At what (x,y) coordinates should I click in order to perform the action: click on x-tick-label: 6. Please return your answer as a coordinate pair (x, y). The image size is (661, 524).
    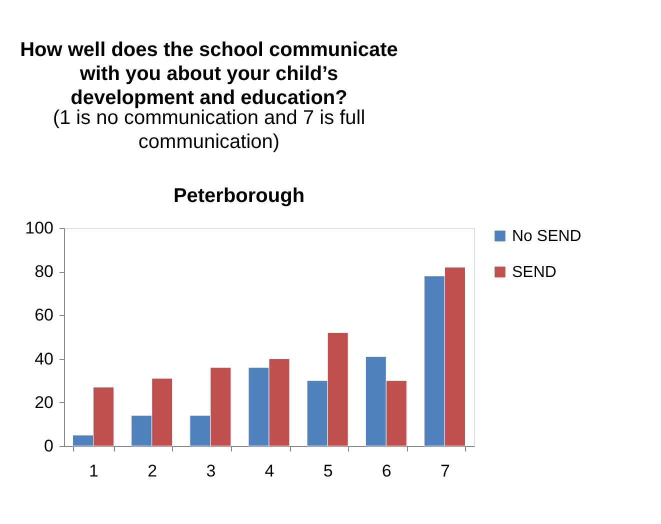
    Looking at the image, I should click on (387, 471).